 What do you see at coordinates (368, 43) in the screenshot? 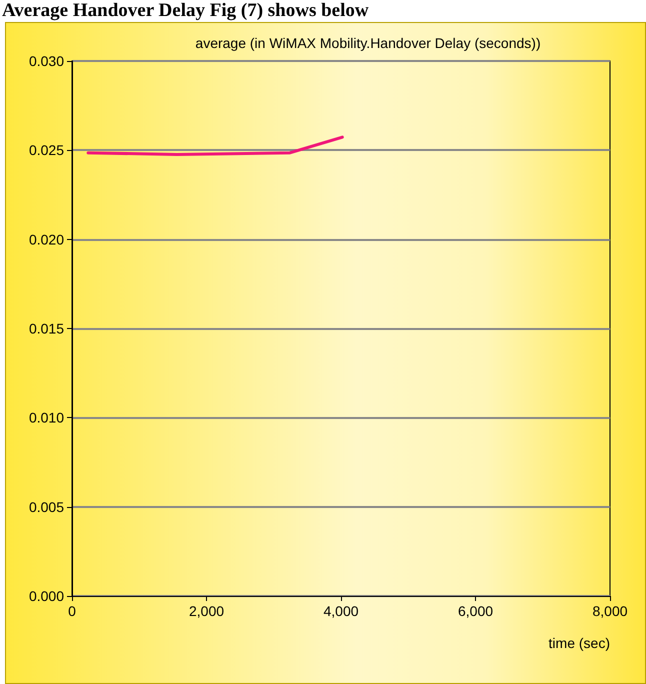
I see `chart-title: average (in WiMAX Mobility.Handover Delay (seconds))` at bounding box center [368, 43].